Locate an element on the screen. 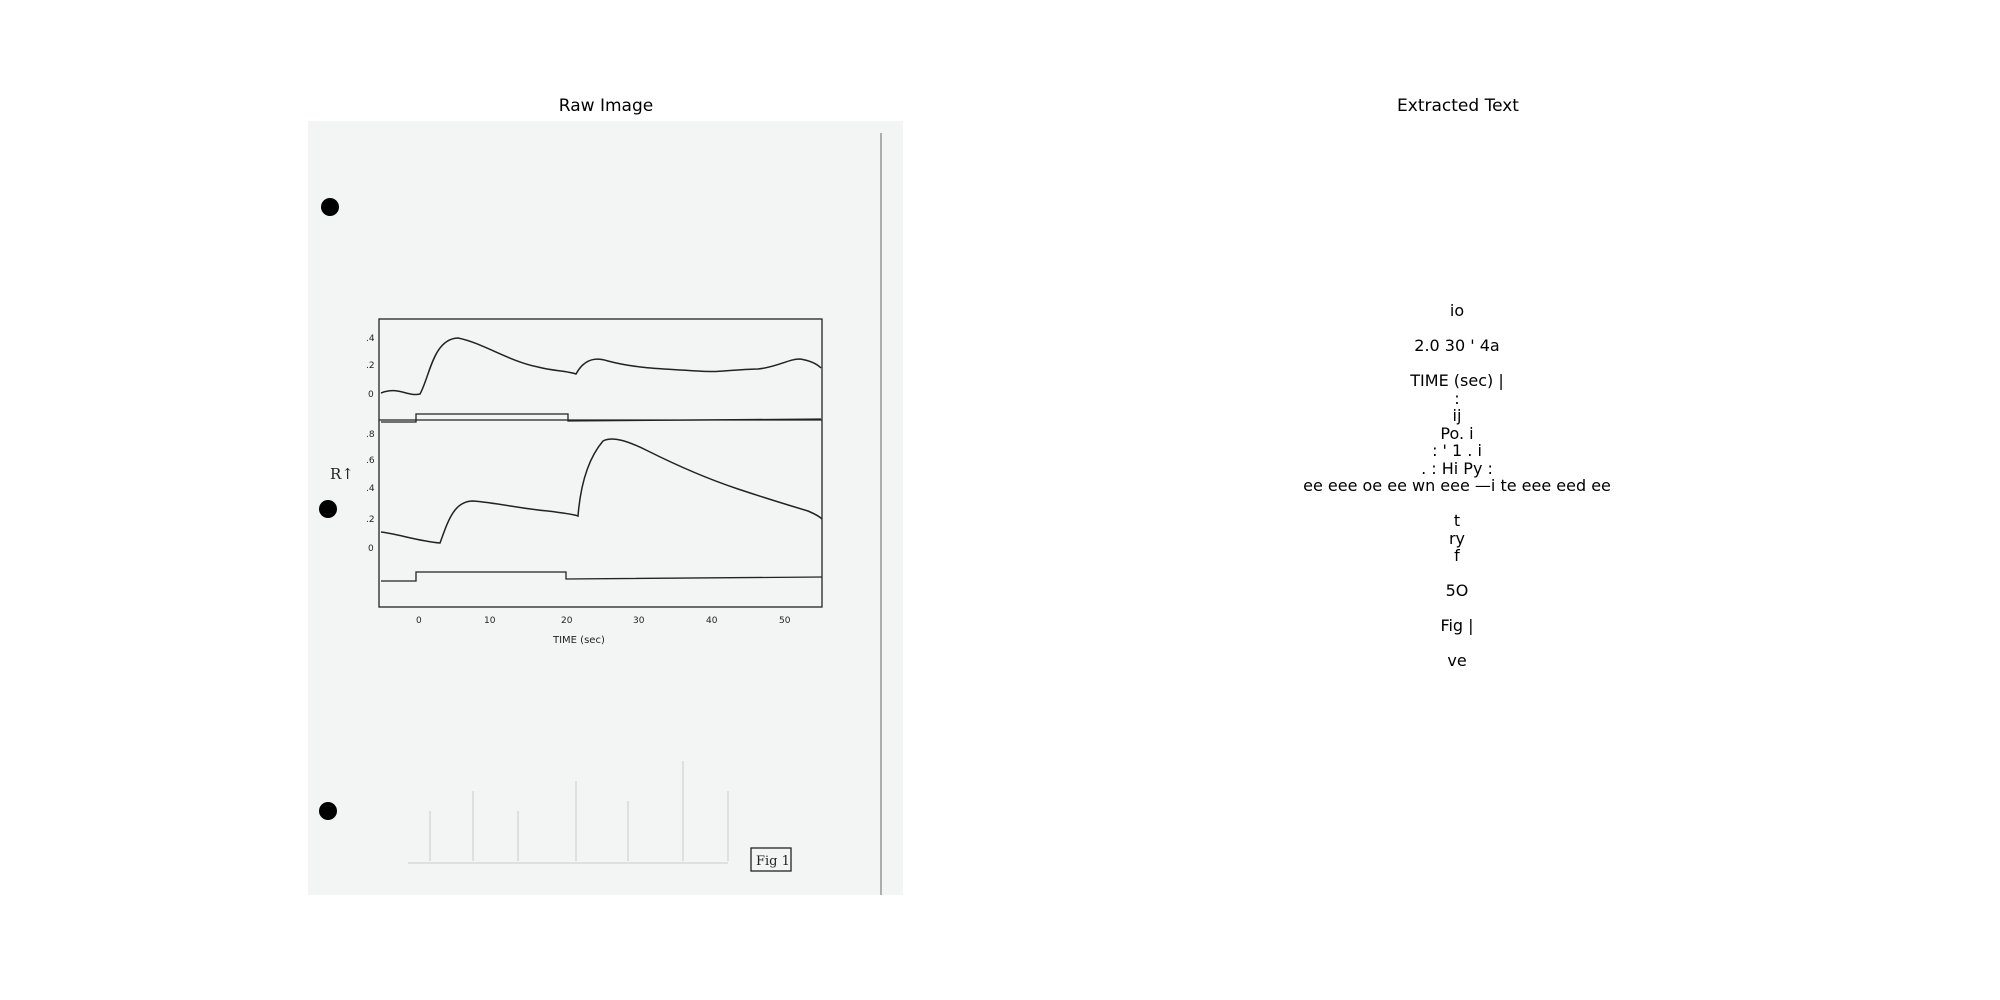 The width and height of the screenshot is (2000, 1000). ocr-line: Po. i is located at coordinates (1457, 433).